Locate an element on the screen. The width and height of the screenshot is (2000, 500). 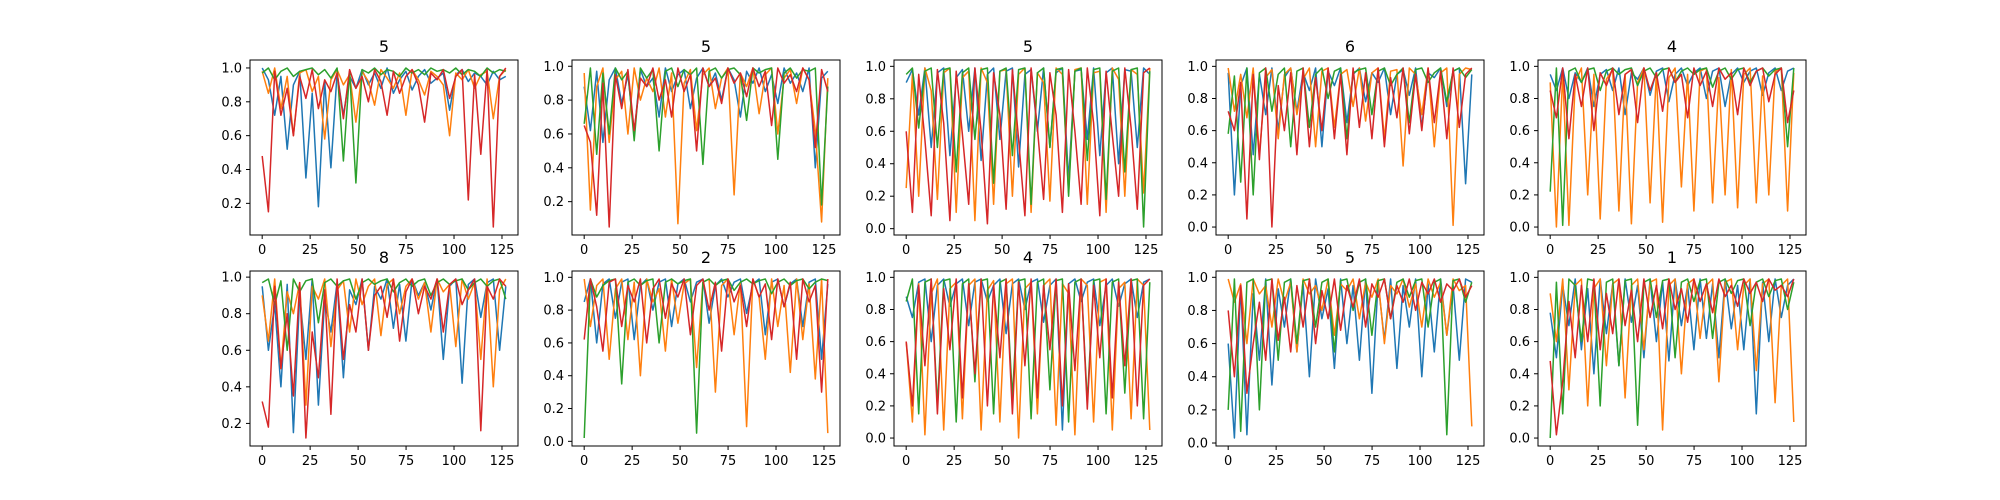
subplot-6: 0 25 50 75 100 125 0.2 0.4 0.6 0.8 1.0 8 is located at coordinates (370, 358).